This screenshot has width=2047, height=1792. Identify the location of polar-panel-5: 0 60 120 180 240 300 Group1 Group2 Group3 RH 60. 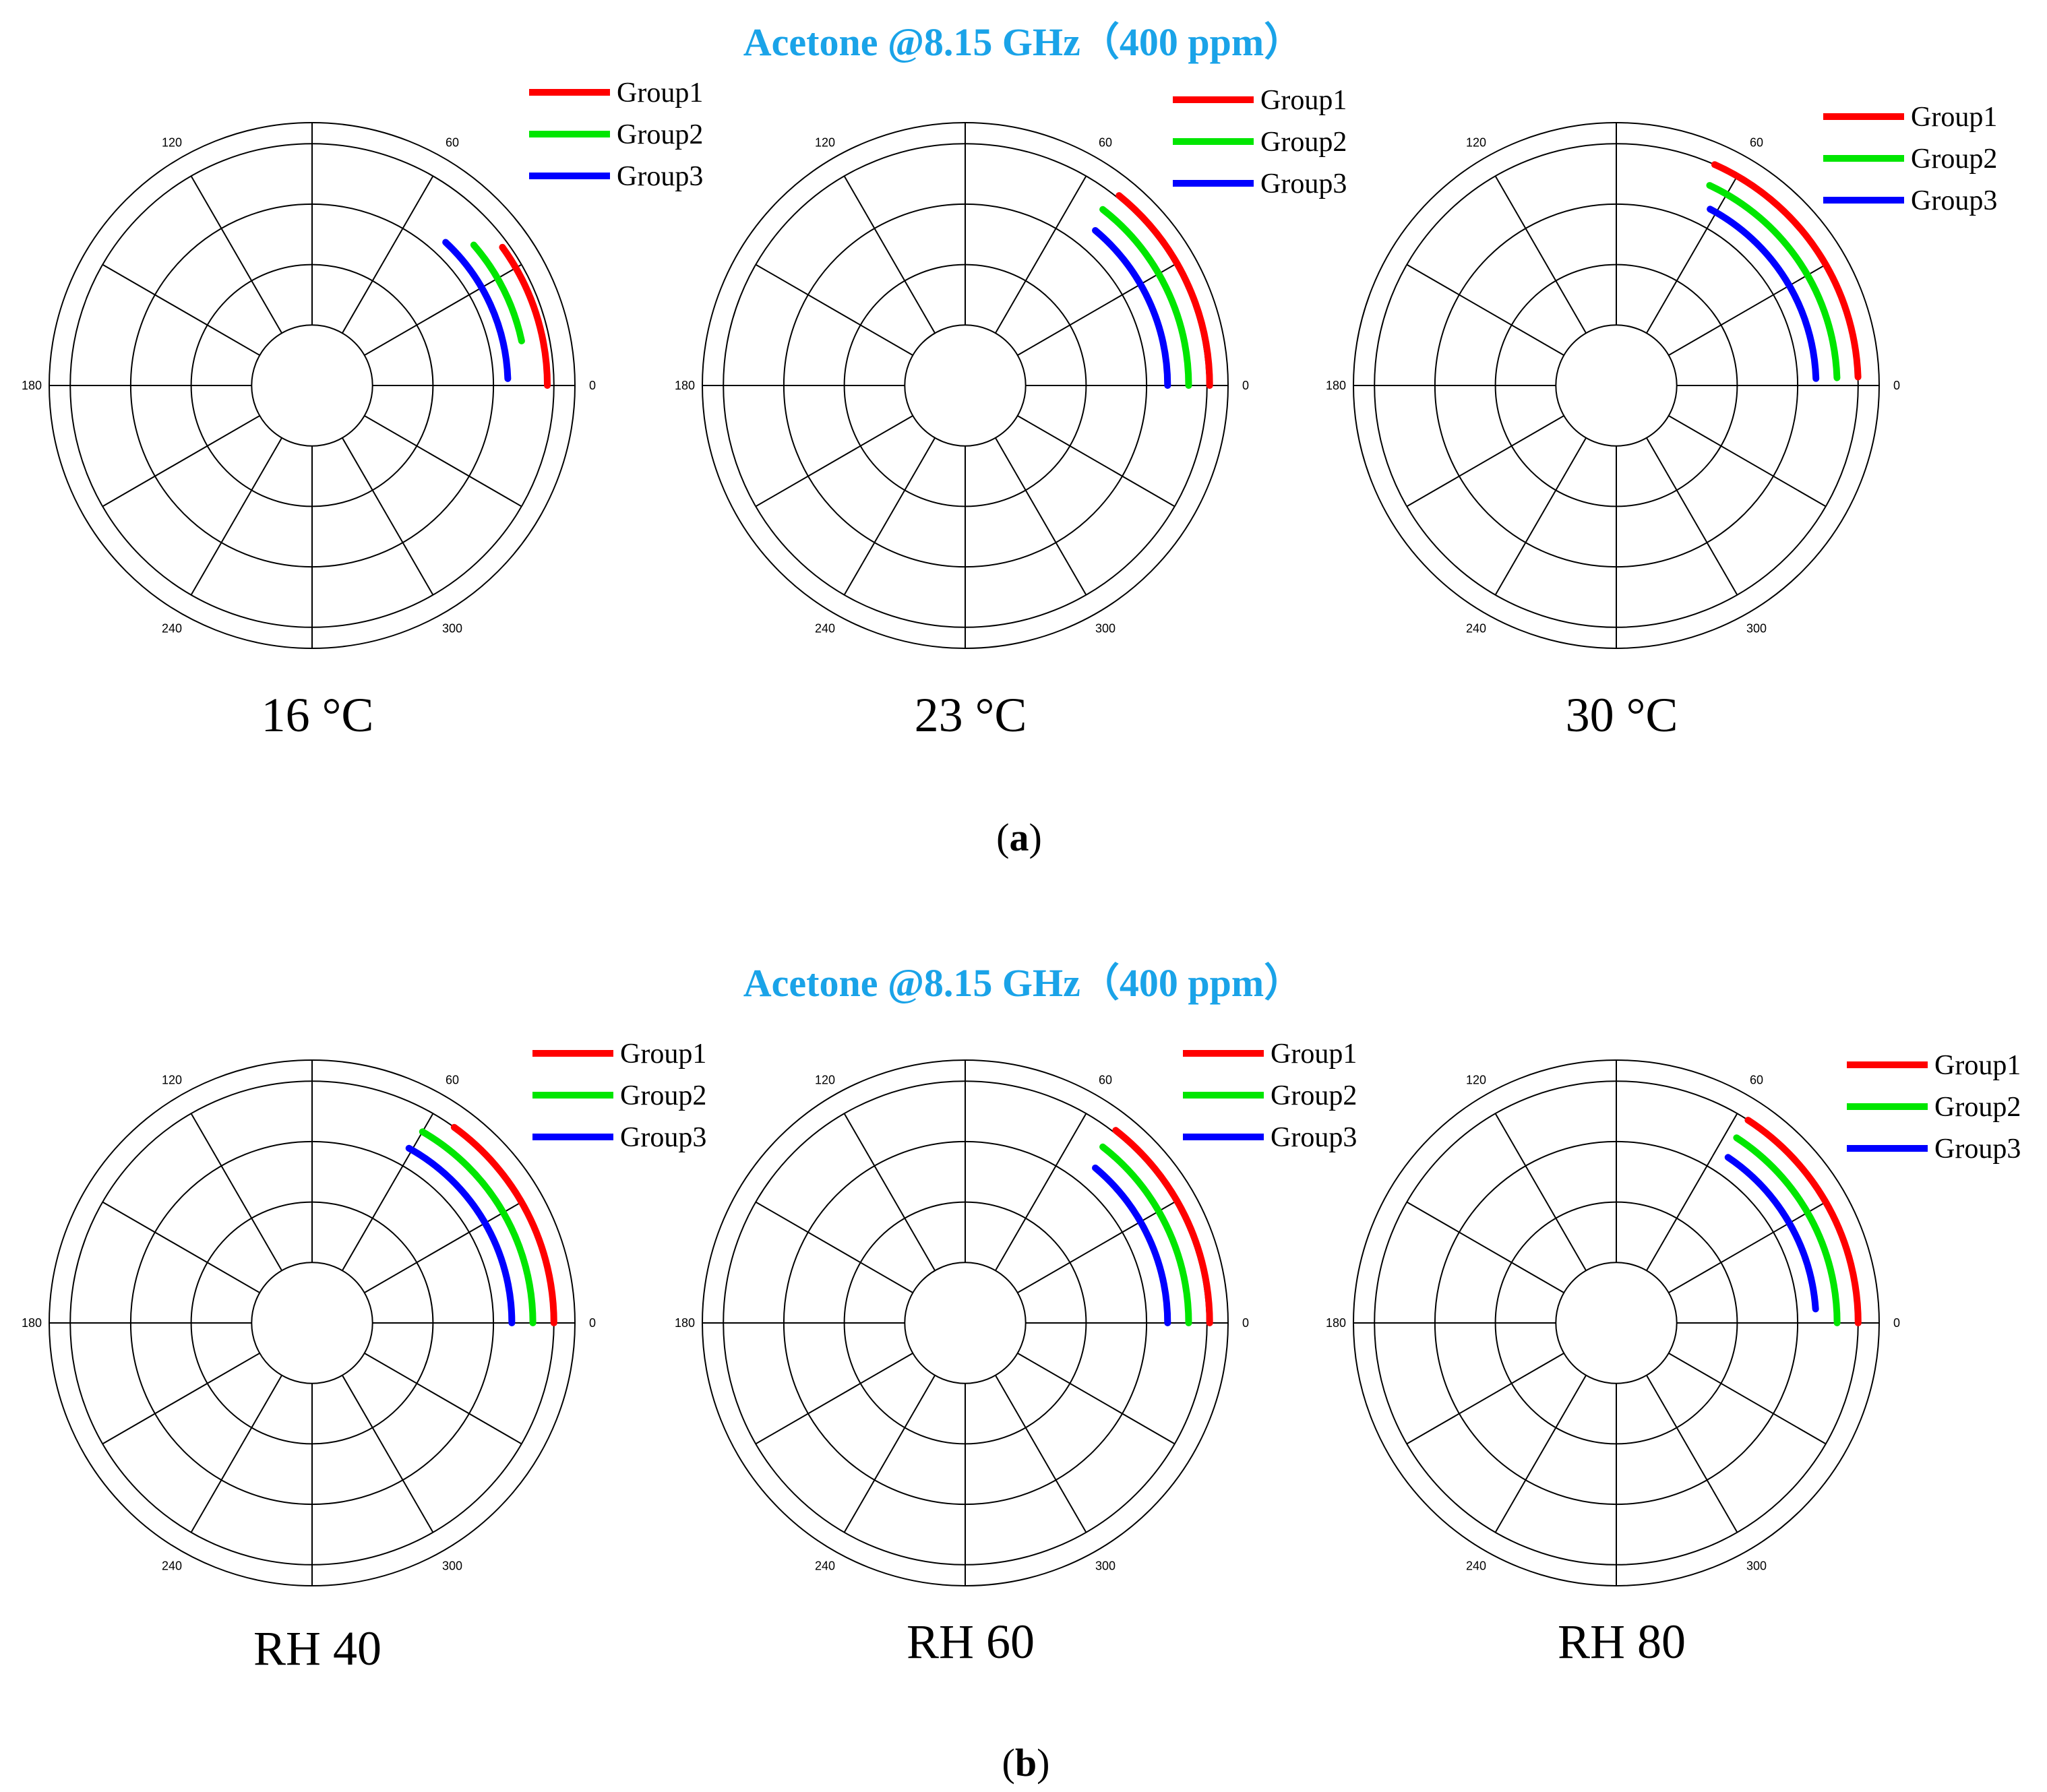
(1016, 1354).